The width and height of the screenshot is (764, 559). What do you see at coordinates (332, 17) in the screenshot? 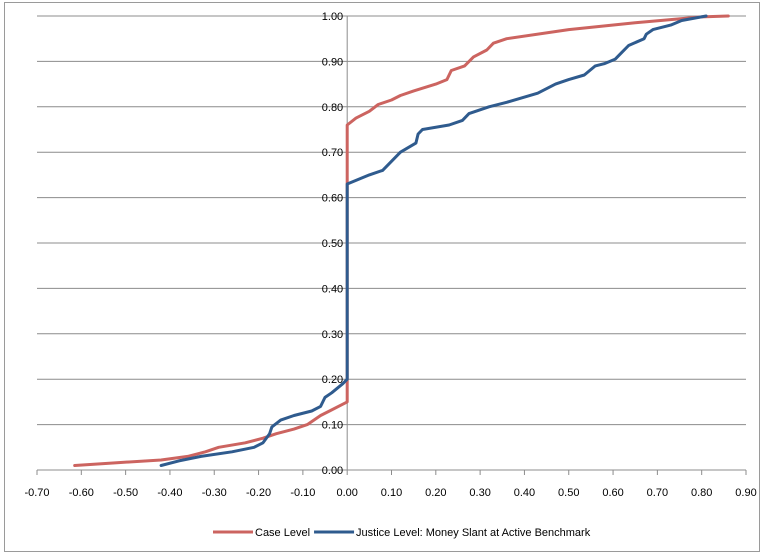
I see `y-tick-label: 1.00` at bounding box center [332, 17].